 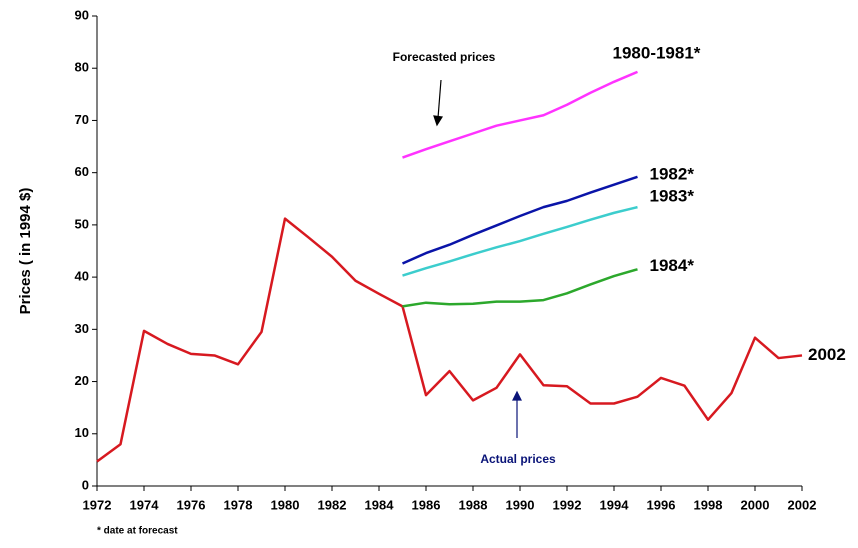 What do you see at coordinates (518, 459) in the screenshot?
I see `annotation: Actual prices` at bounding box center [518, 459].